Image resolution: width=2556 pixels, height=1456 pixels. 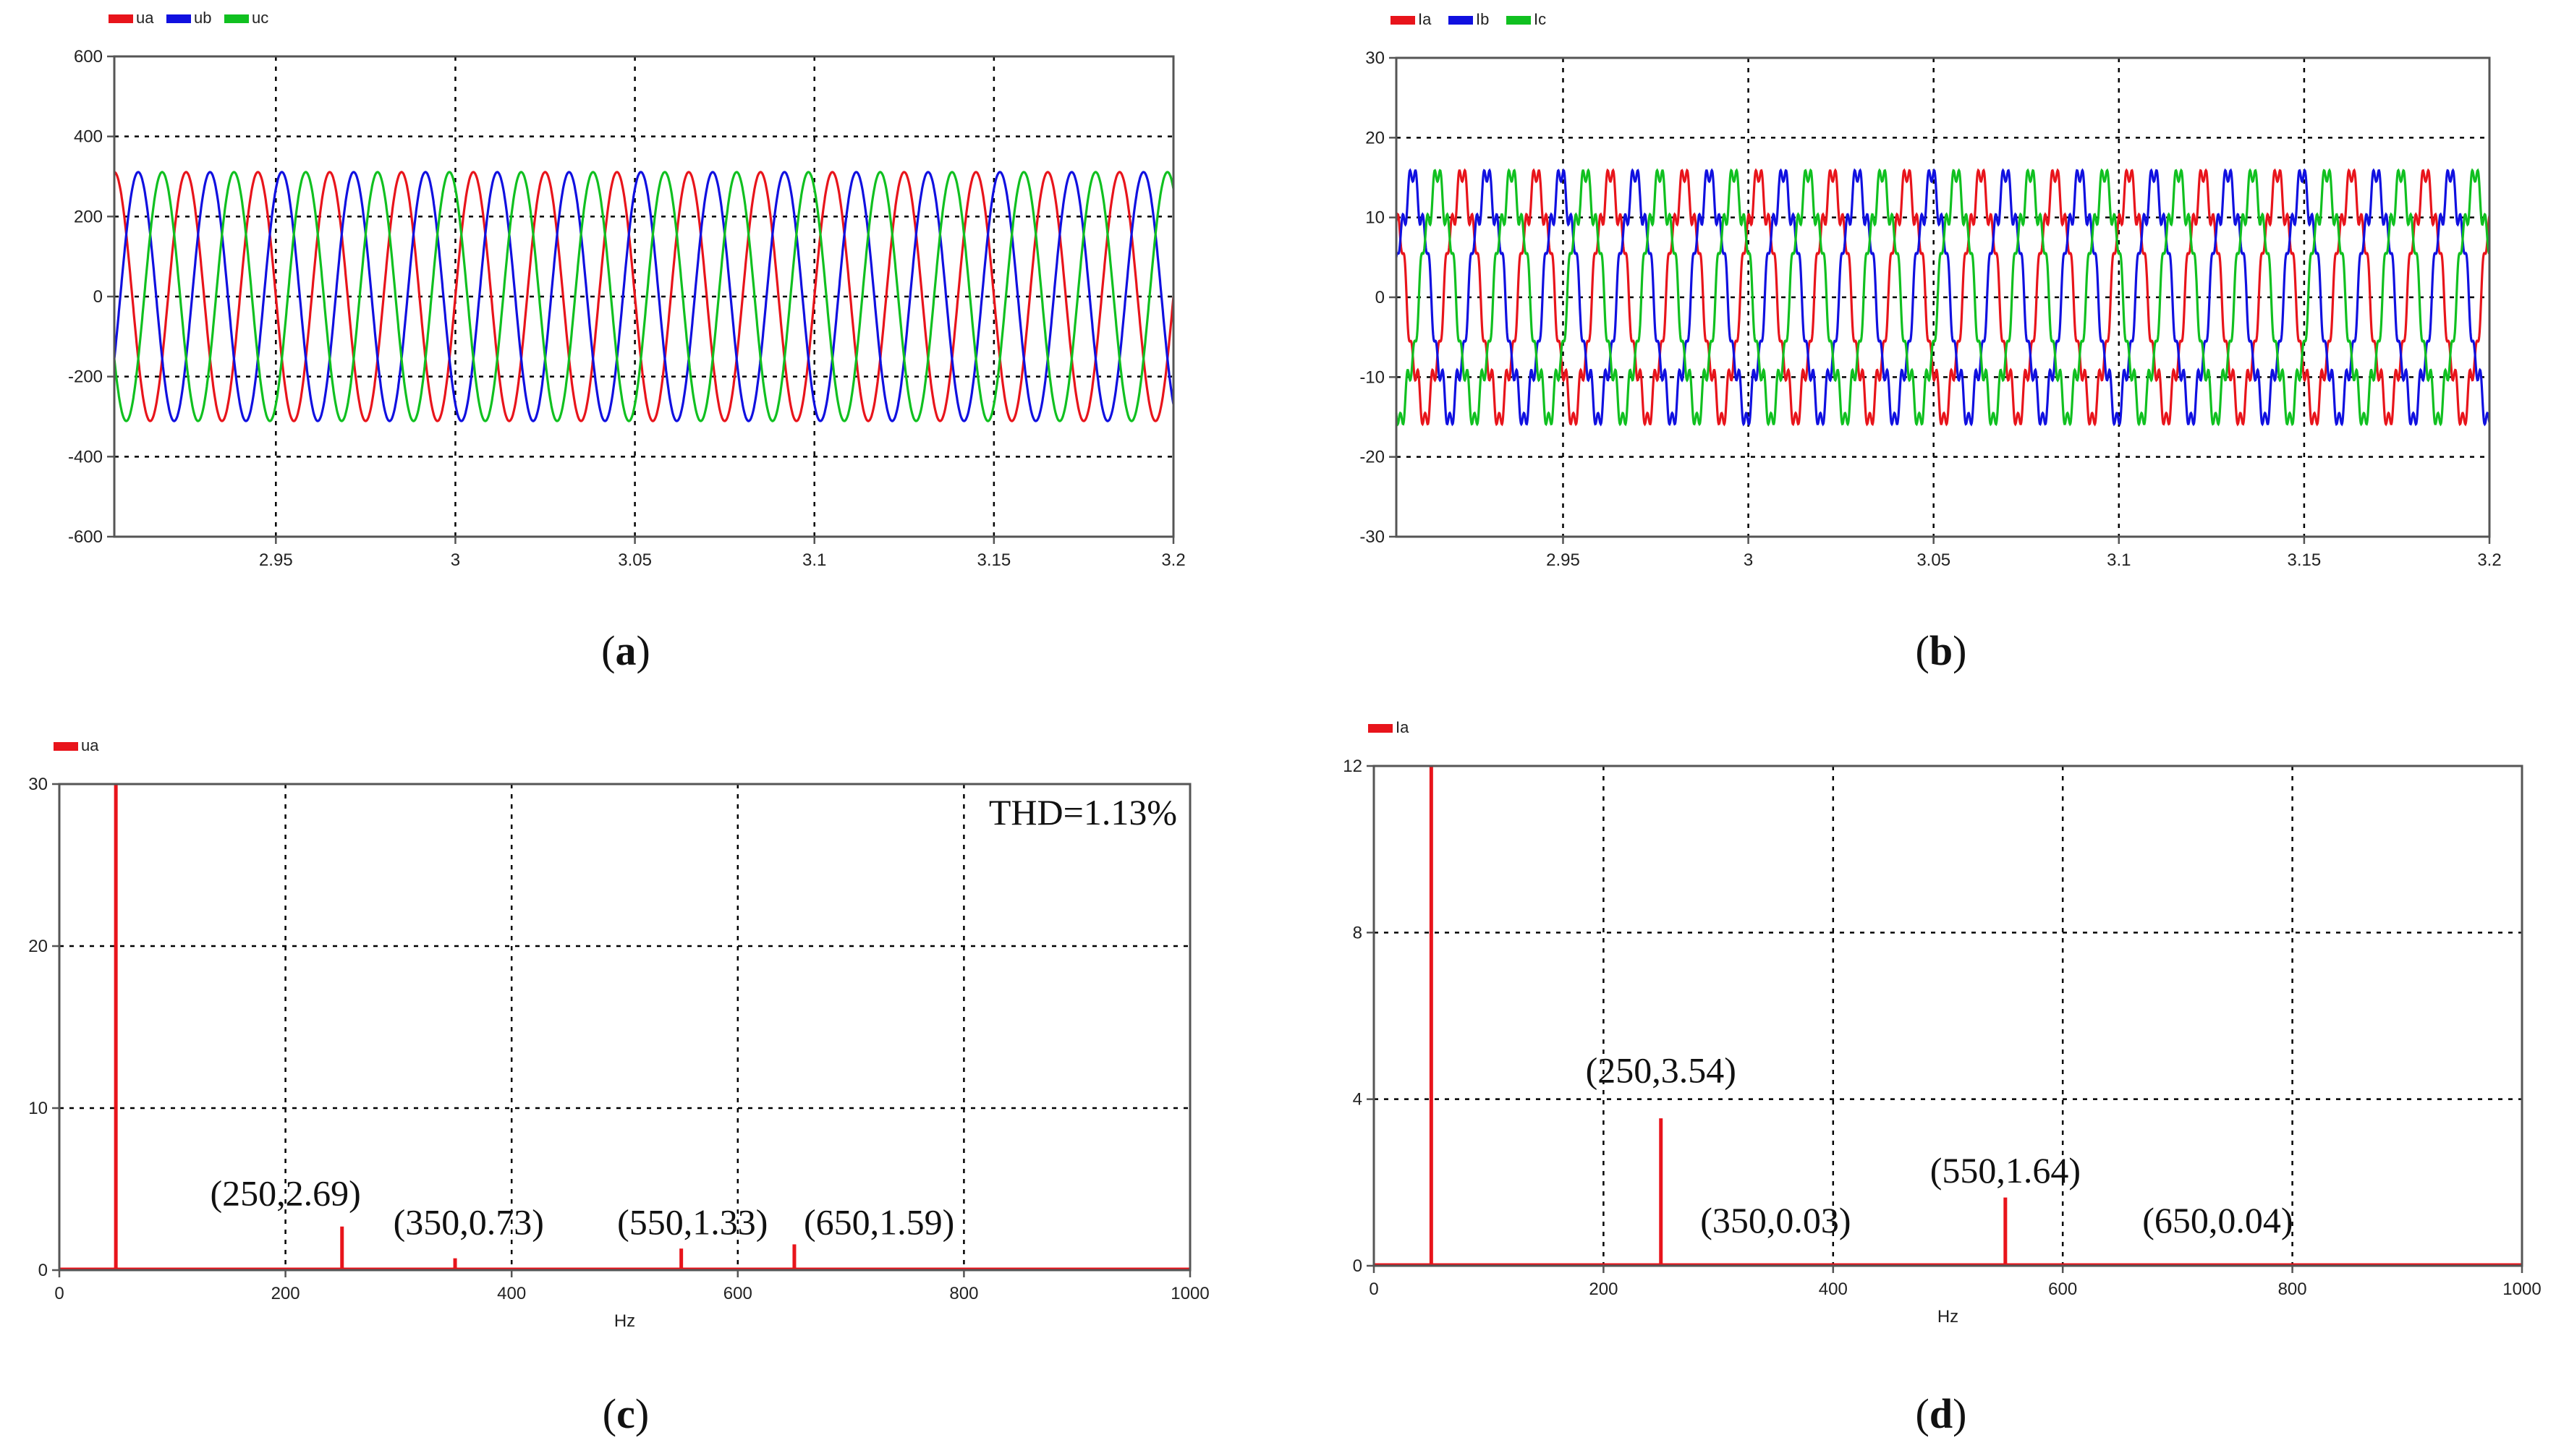 What do you see at coordinates (85, 377) in the screenshot?
I see `y-tick-label: -200` at bounding box center [85, 377].